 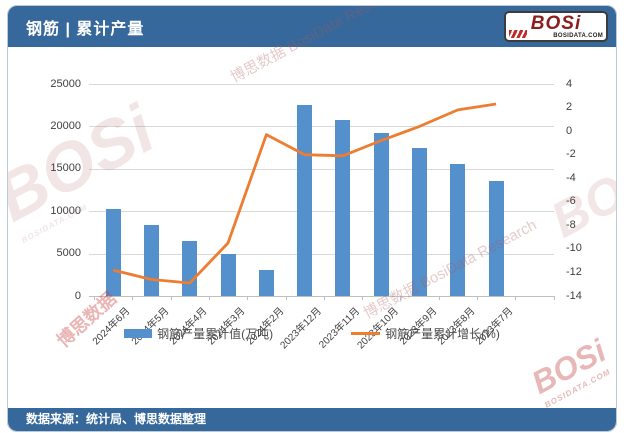 I want to click on y-axis-label-right: -12, so click(x=574, y=271).